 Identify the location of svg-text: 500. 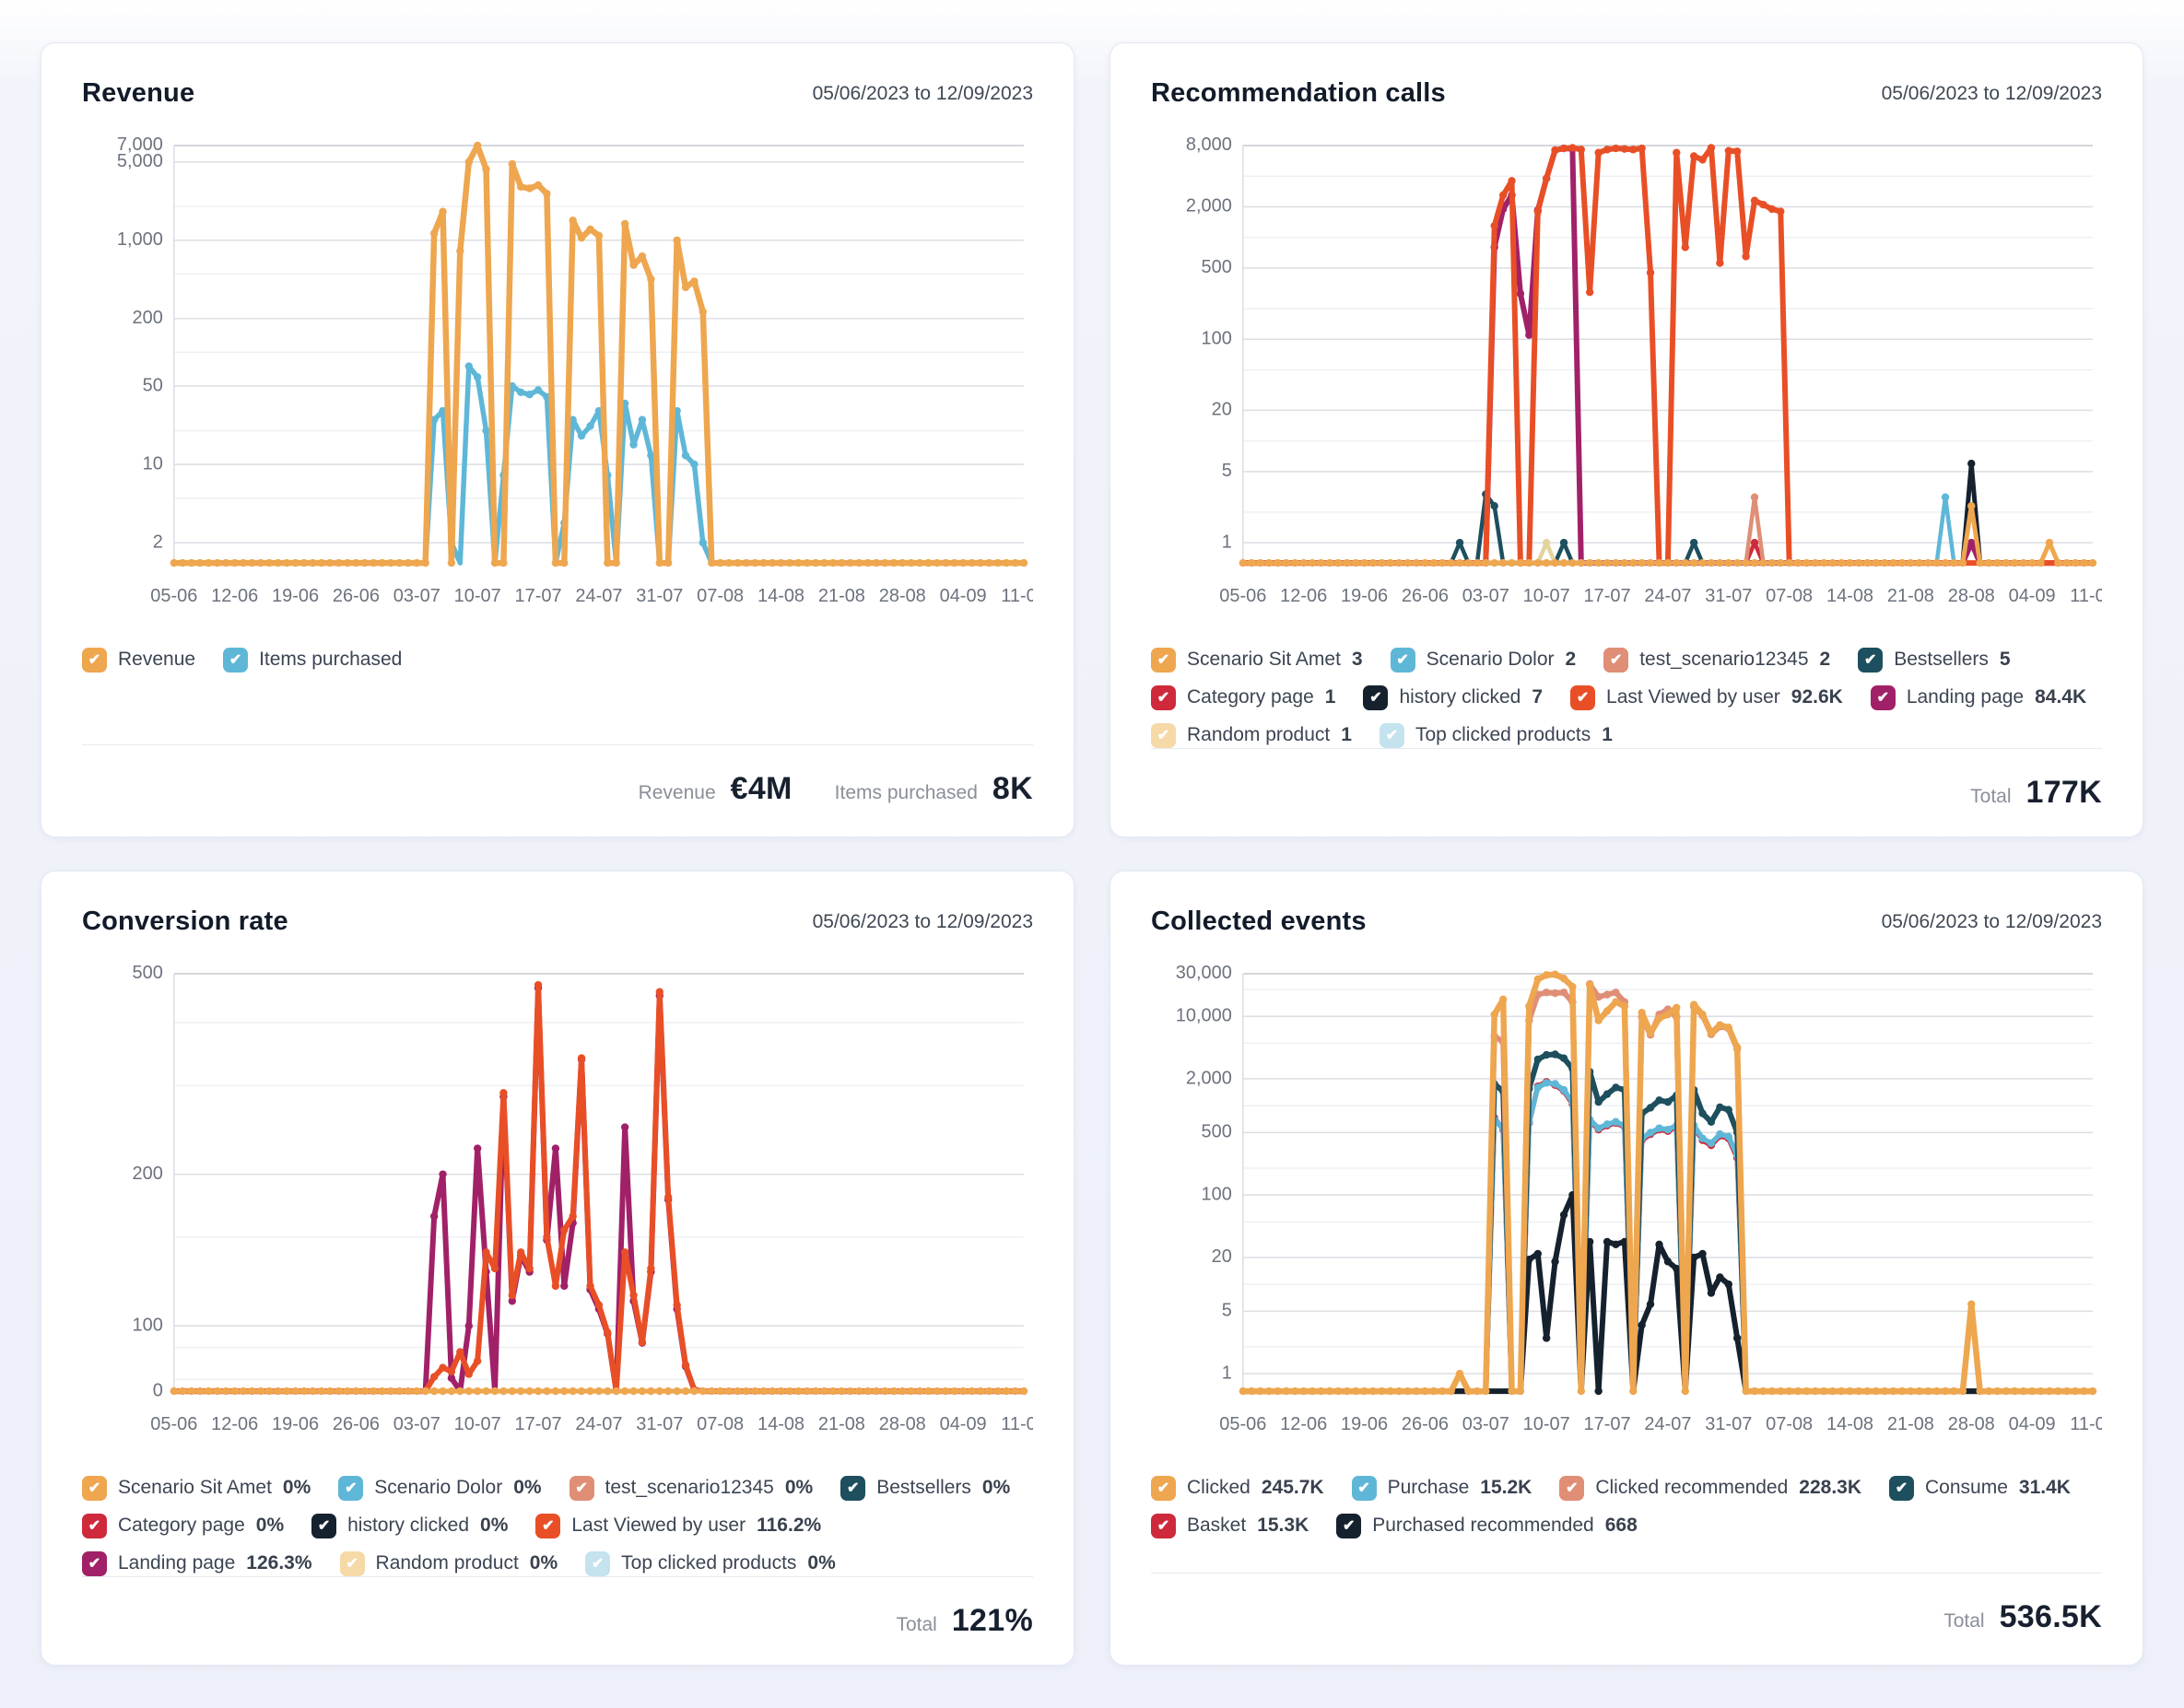
(148, 973).